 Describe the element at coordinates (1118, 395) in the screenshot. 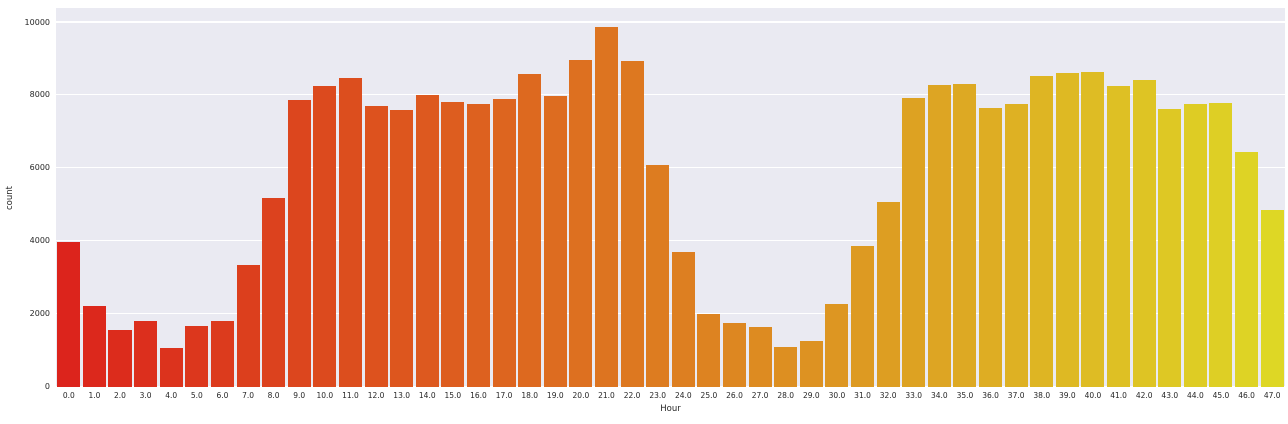

I see `x-tick-label: 41.0` at that location.